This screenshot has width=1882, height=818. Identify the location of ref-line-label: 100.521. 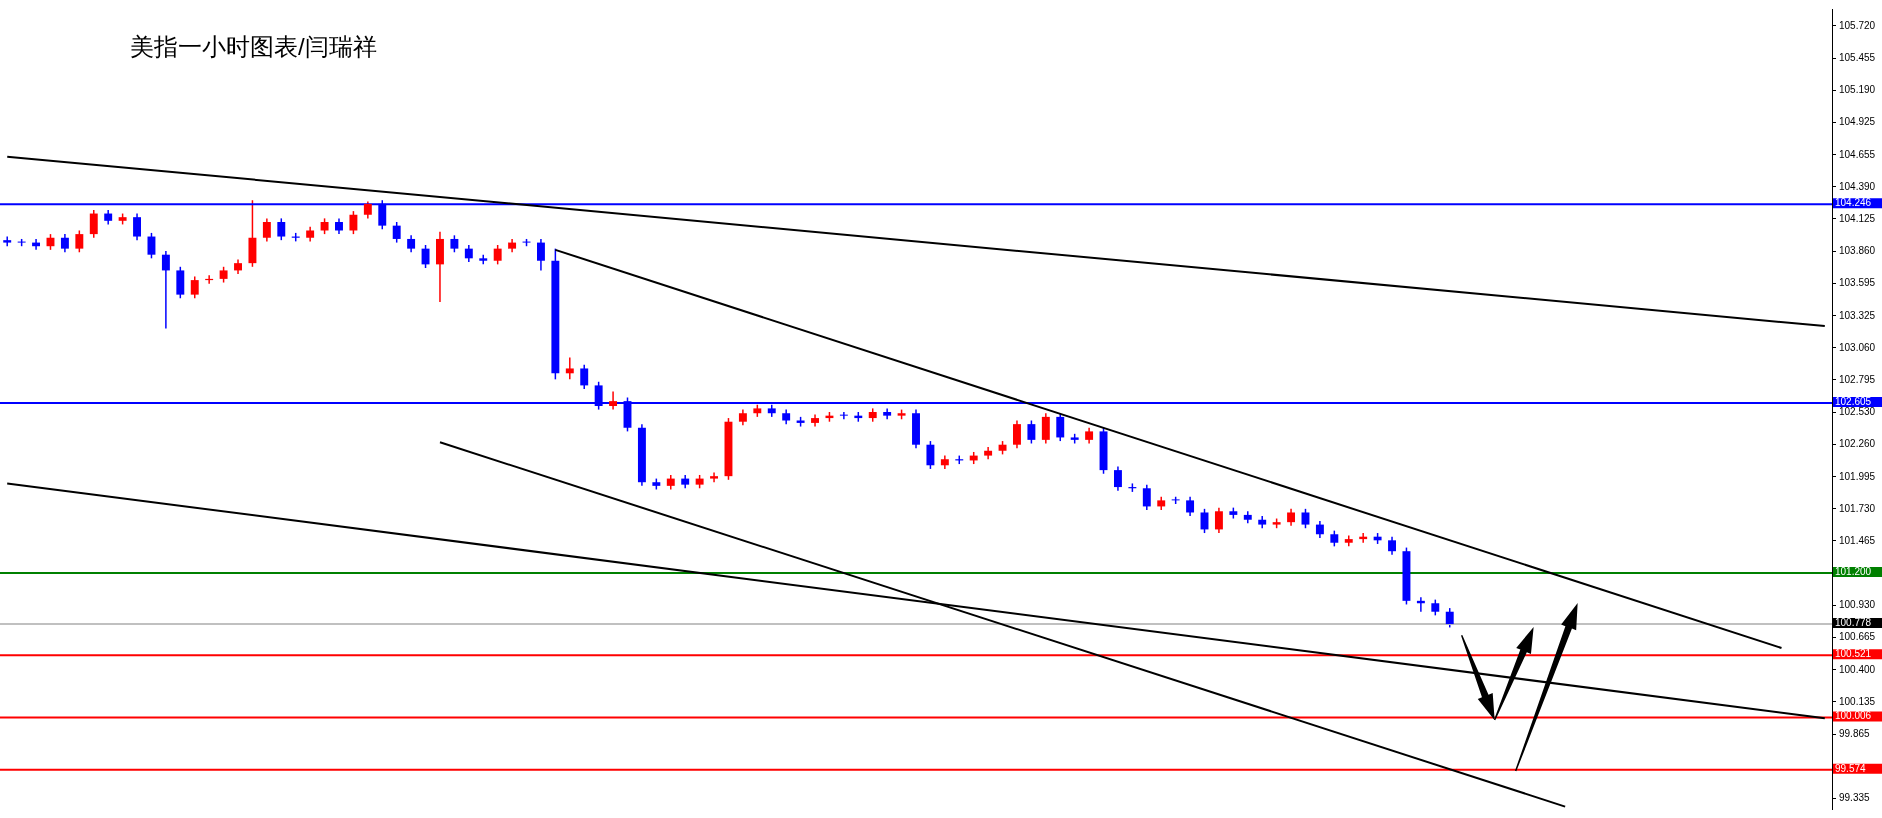
(1853, 653).